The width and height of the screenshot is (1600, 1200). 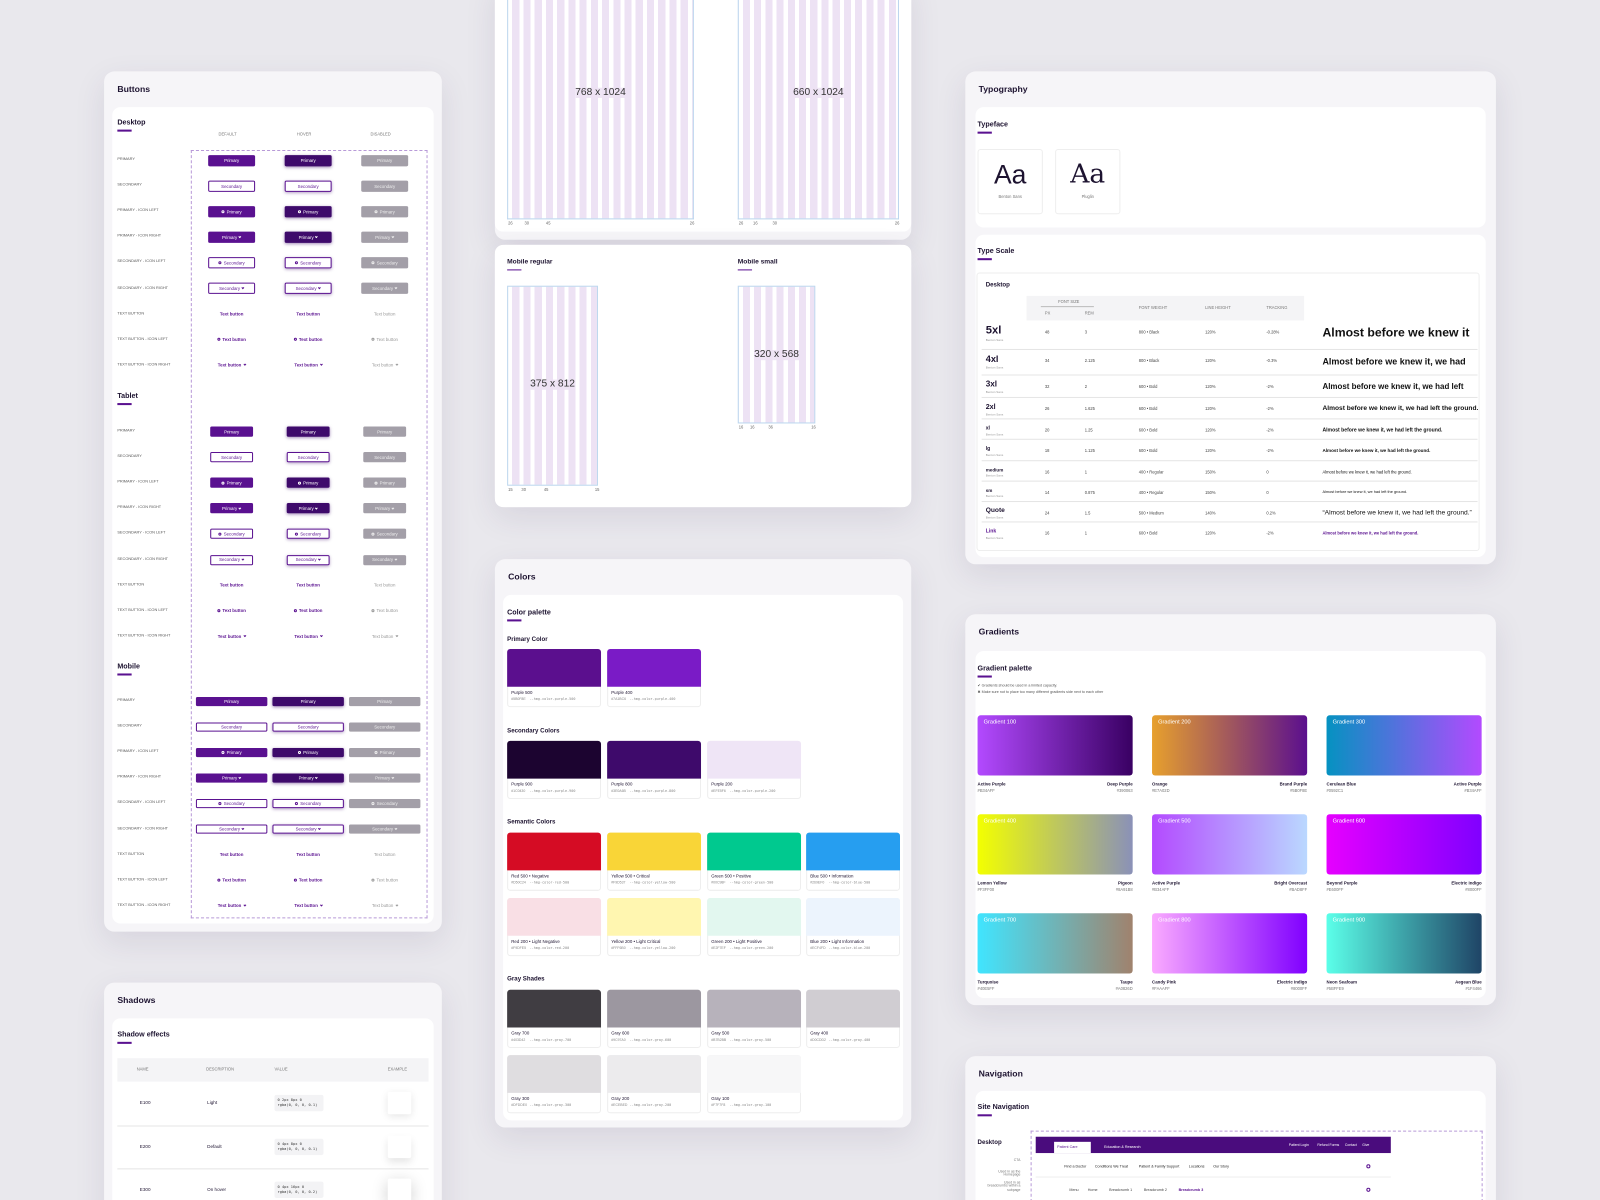 What do you see at coordinates (995, 510) in the screenshot?
I see `type-name: Quote` at bounding box center [995, 510].